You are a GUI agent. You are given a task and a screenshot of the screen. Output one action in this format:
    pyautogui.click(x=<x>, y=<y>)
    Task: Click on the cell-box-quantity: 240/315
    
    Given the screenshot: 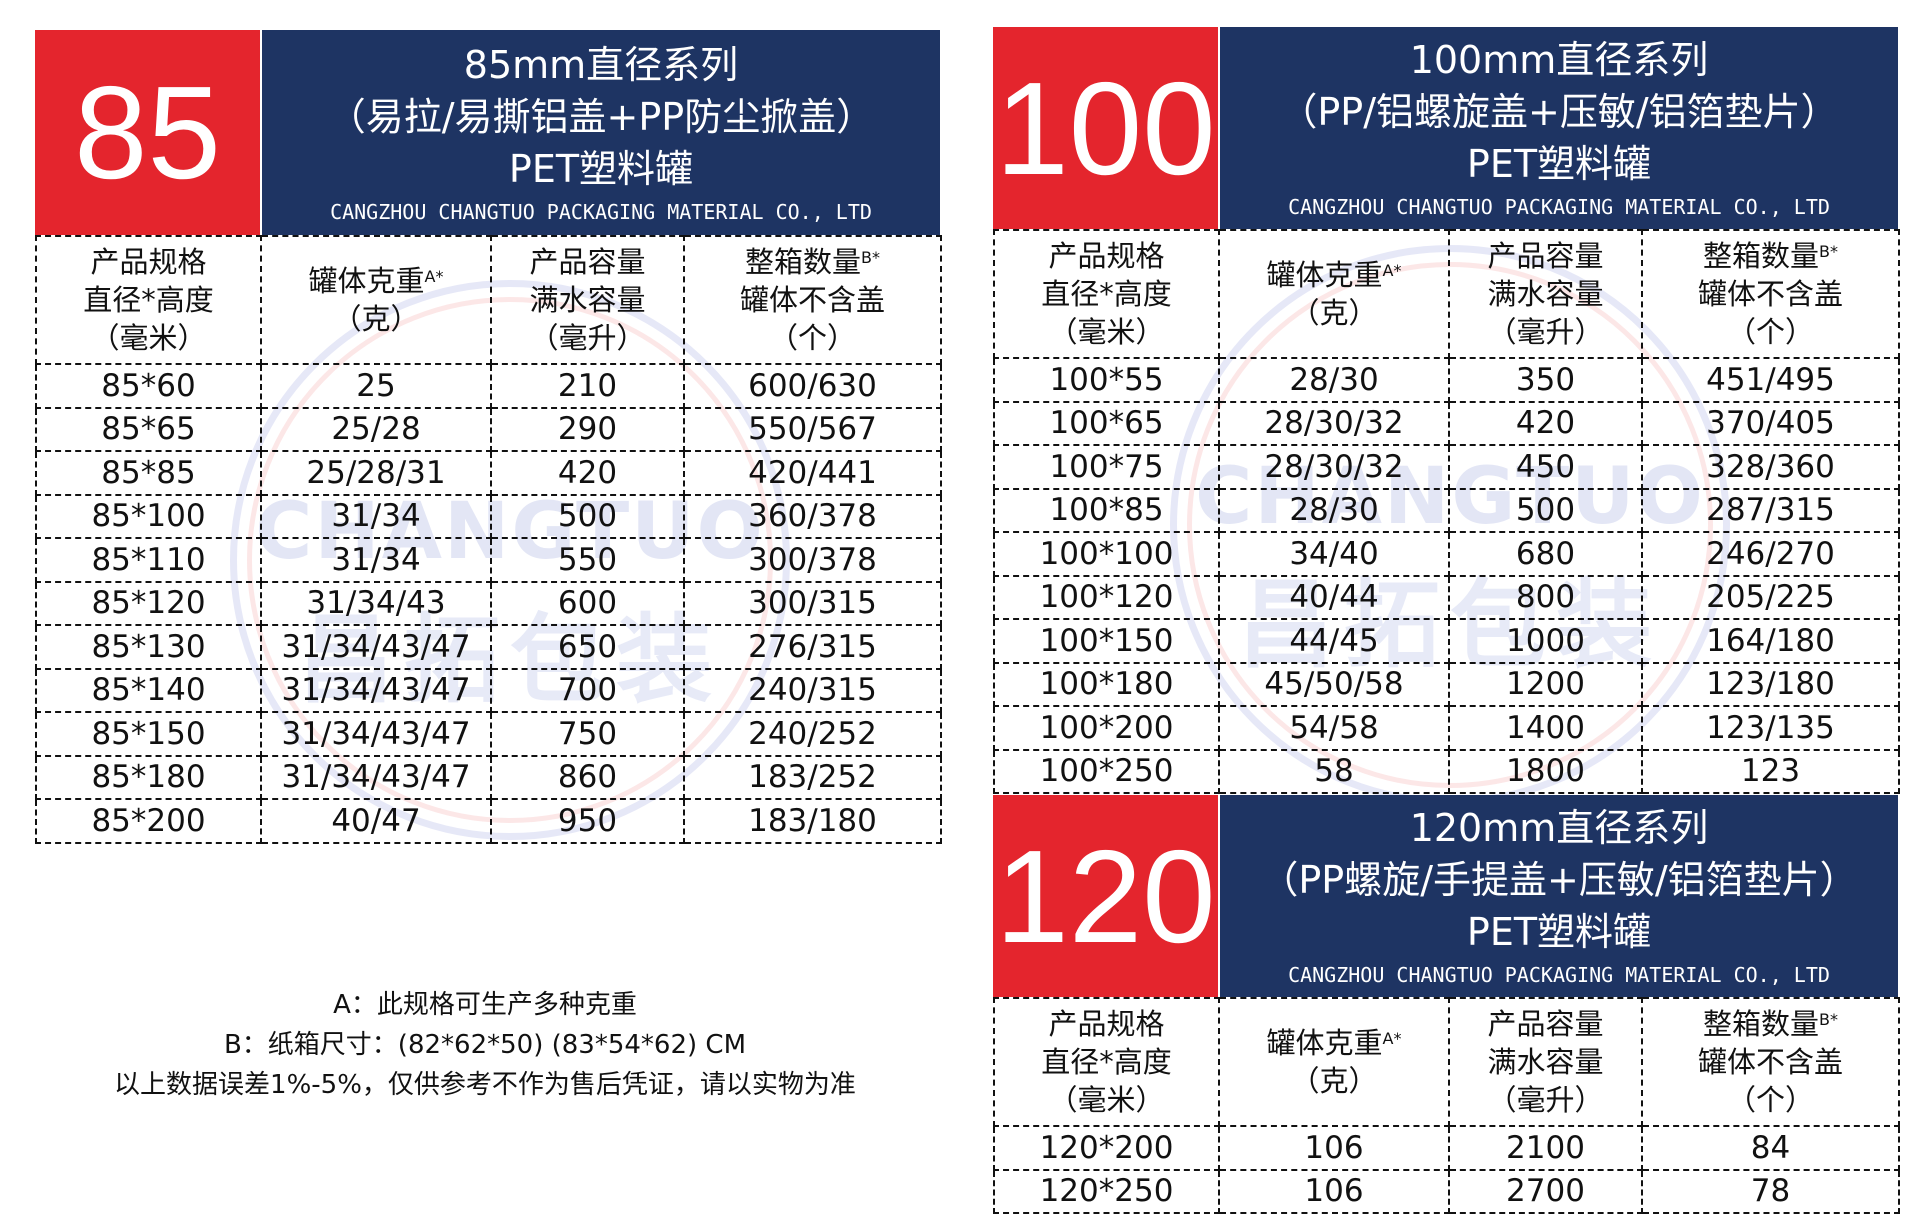 What is the action you would take?
    pyautogui.click(x=812, y=690)
    